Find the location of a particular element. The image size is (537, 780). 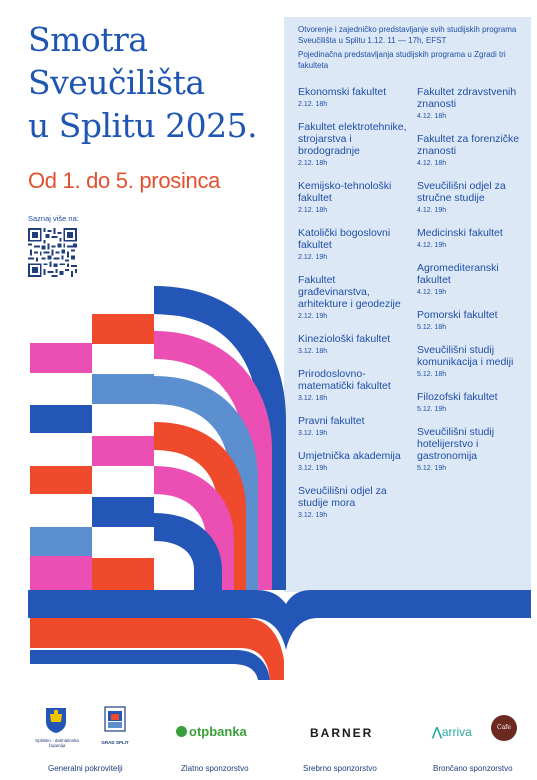

arriva-logo: ⋀arriva is located at coordinates (452, 732).